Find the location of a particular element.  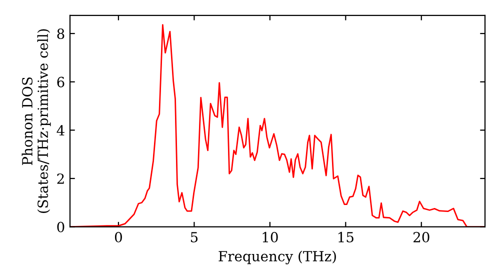

y-tick-label: 2 is located at coordinates (60, 178).